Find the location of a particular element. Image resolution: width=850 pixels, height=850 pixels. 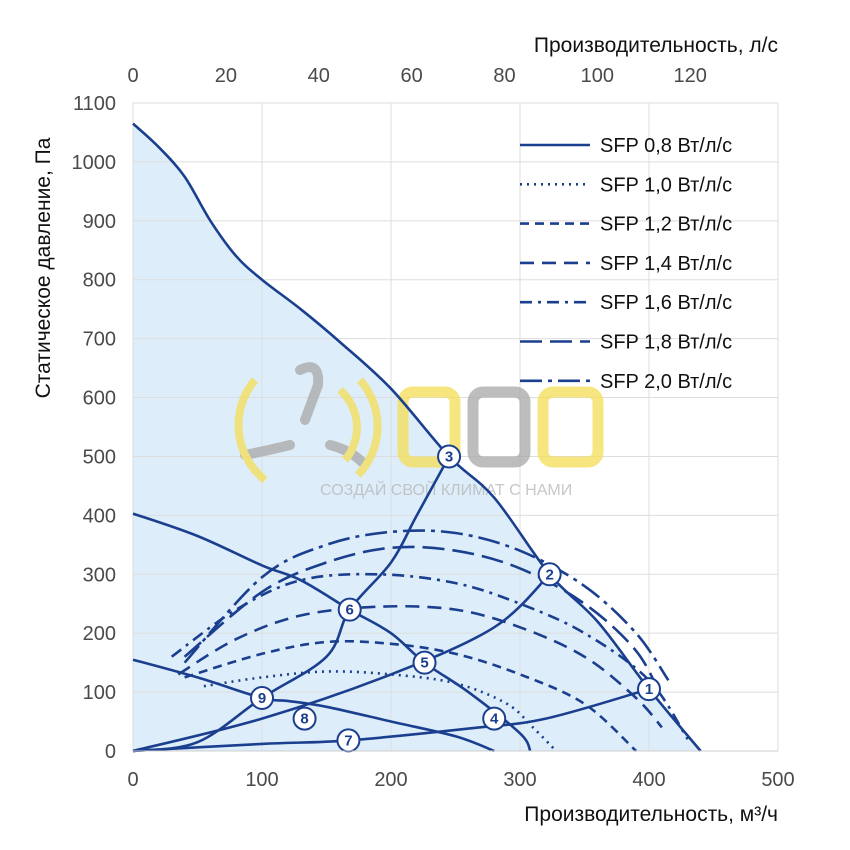

legend-label: SFP 1,4 Вт/л/с is located at coordinates (666, 264).